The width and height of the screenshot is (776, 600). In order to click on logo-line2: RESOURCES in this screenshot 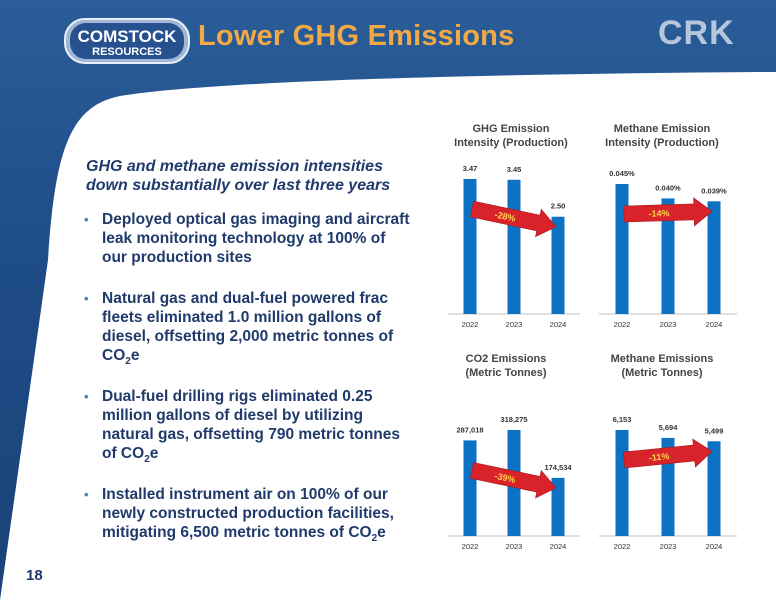, I will do `click(127, 52)`.